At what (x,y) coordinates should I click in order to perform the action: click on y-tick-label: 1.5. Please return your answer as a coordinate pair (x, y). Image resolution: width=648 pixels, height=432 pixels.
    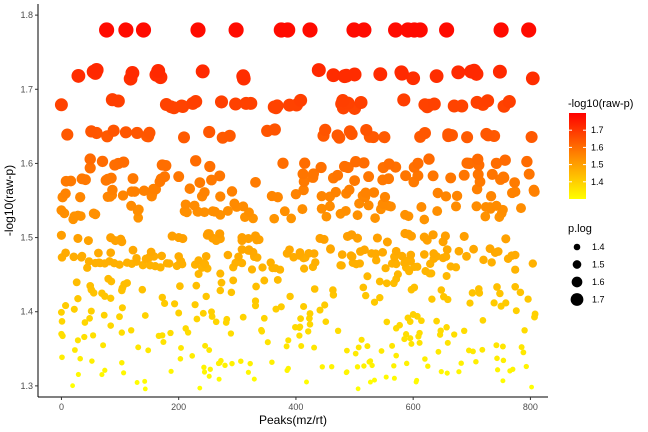
    Looking at the image, I should click on (26, 238).